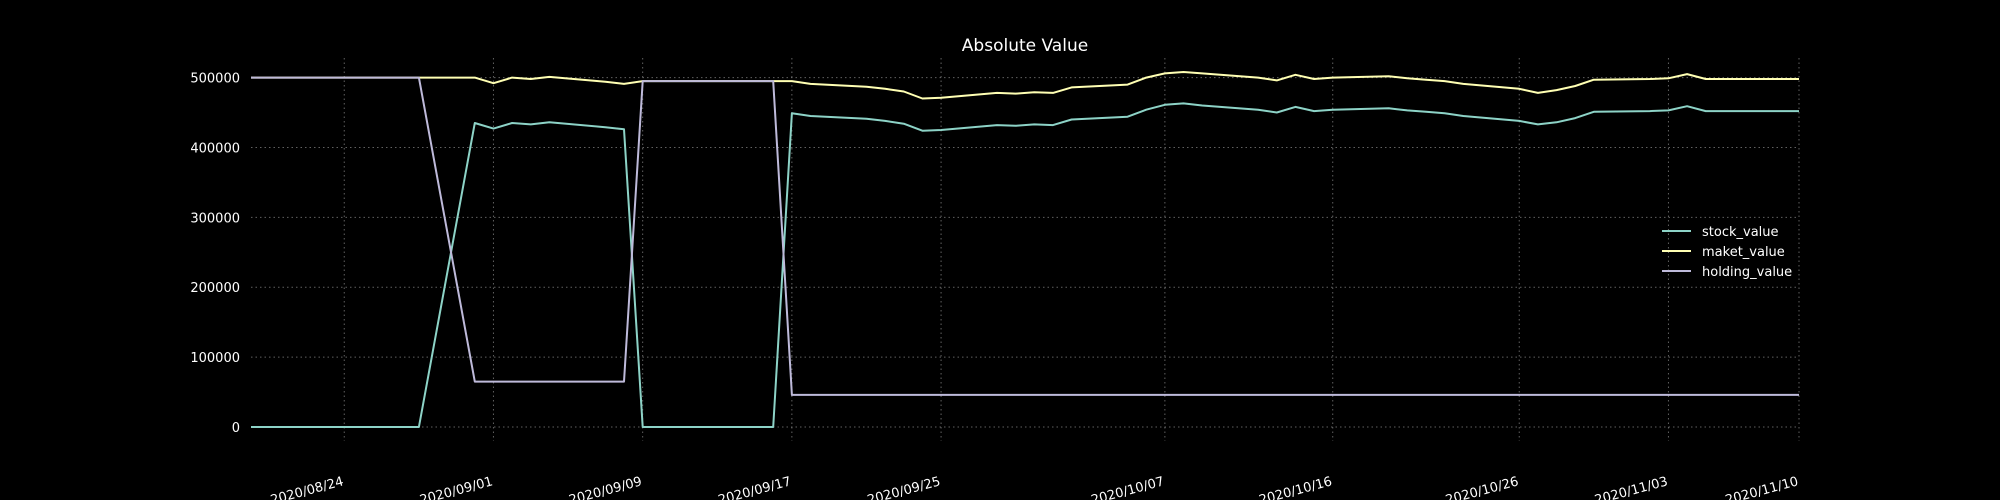 The image size is (2000, 500). I want to click on y-tick-label: 200000, so click(215, 288).